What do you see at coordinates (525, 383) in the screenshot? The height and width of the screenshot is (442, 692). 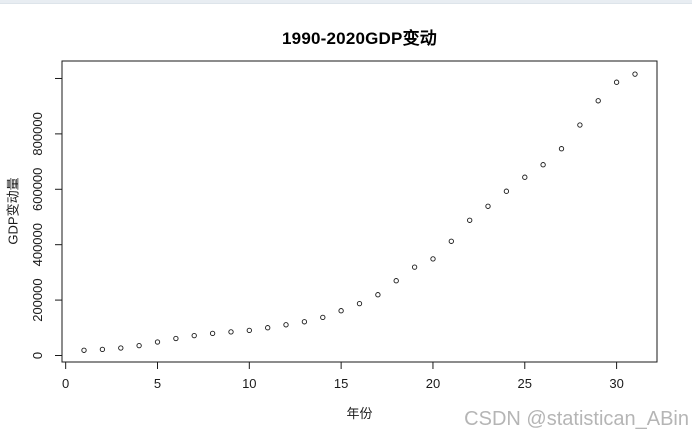 I see `x-axis-tick-label: 25` at bounding box center [525, 383].